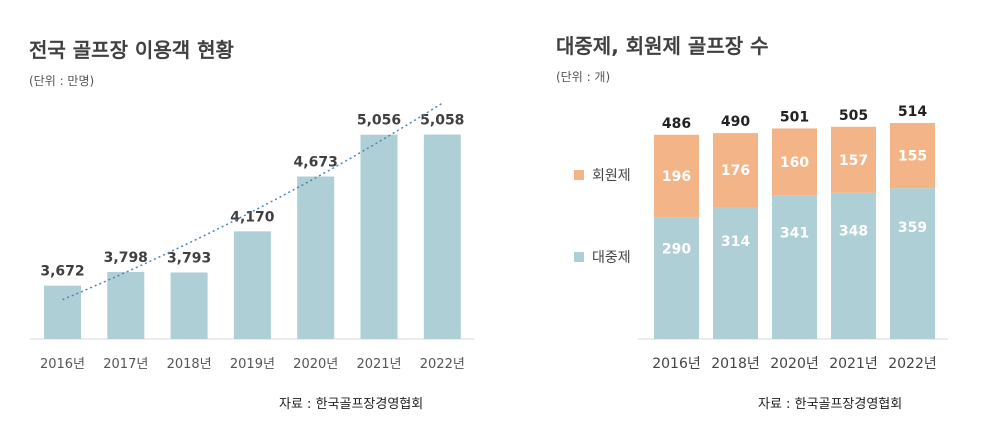  I want to click on public-value-label: 359, so click(912, 228).